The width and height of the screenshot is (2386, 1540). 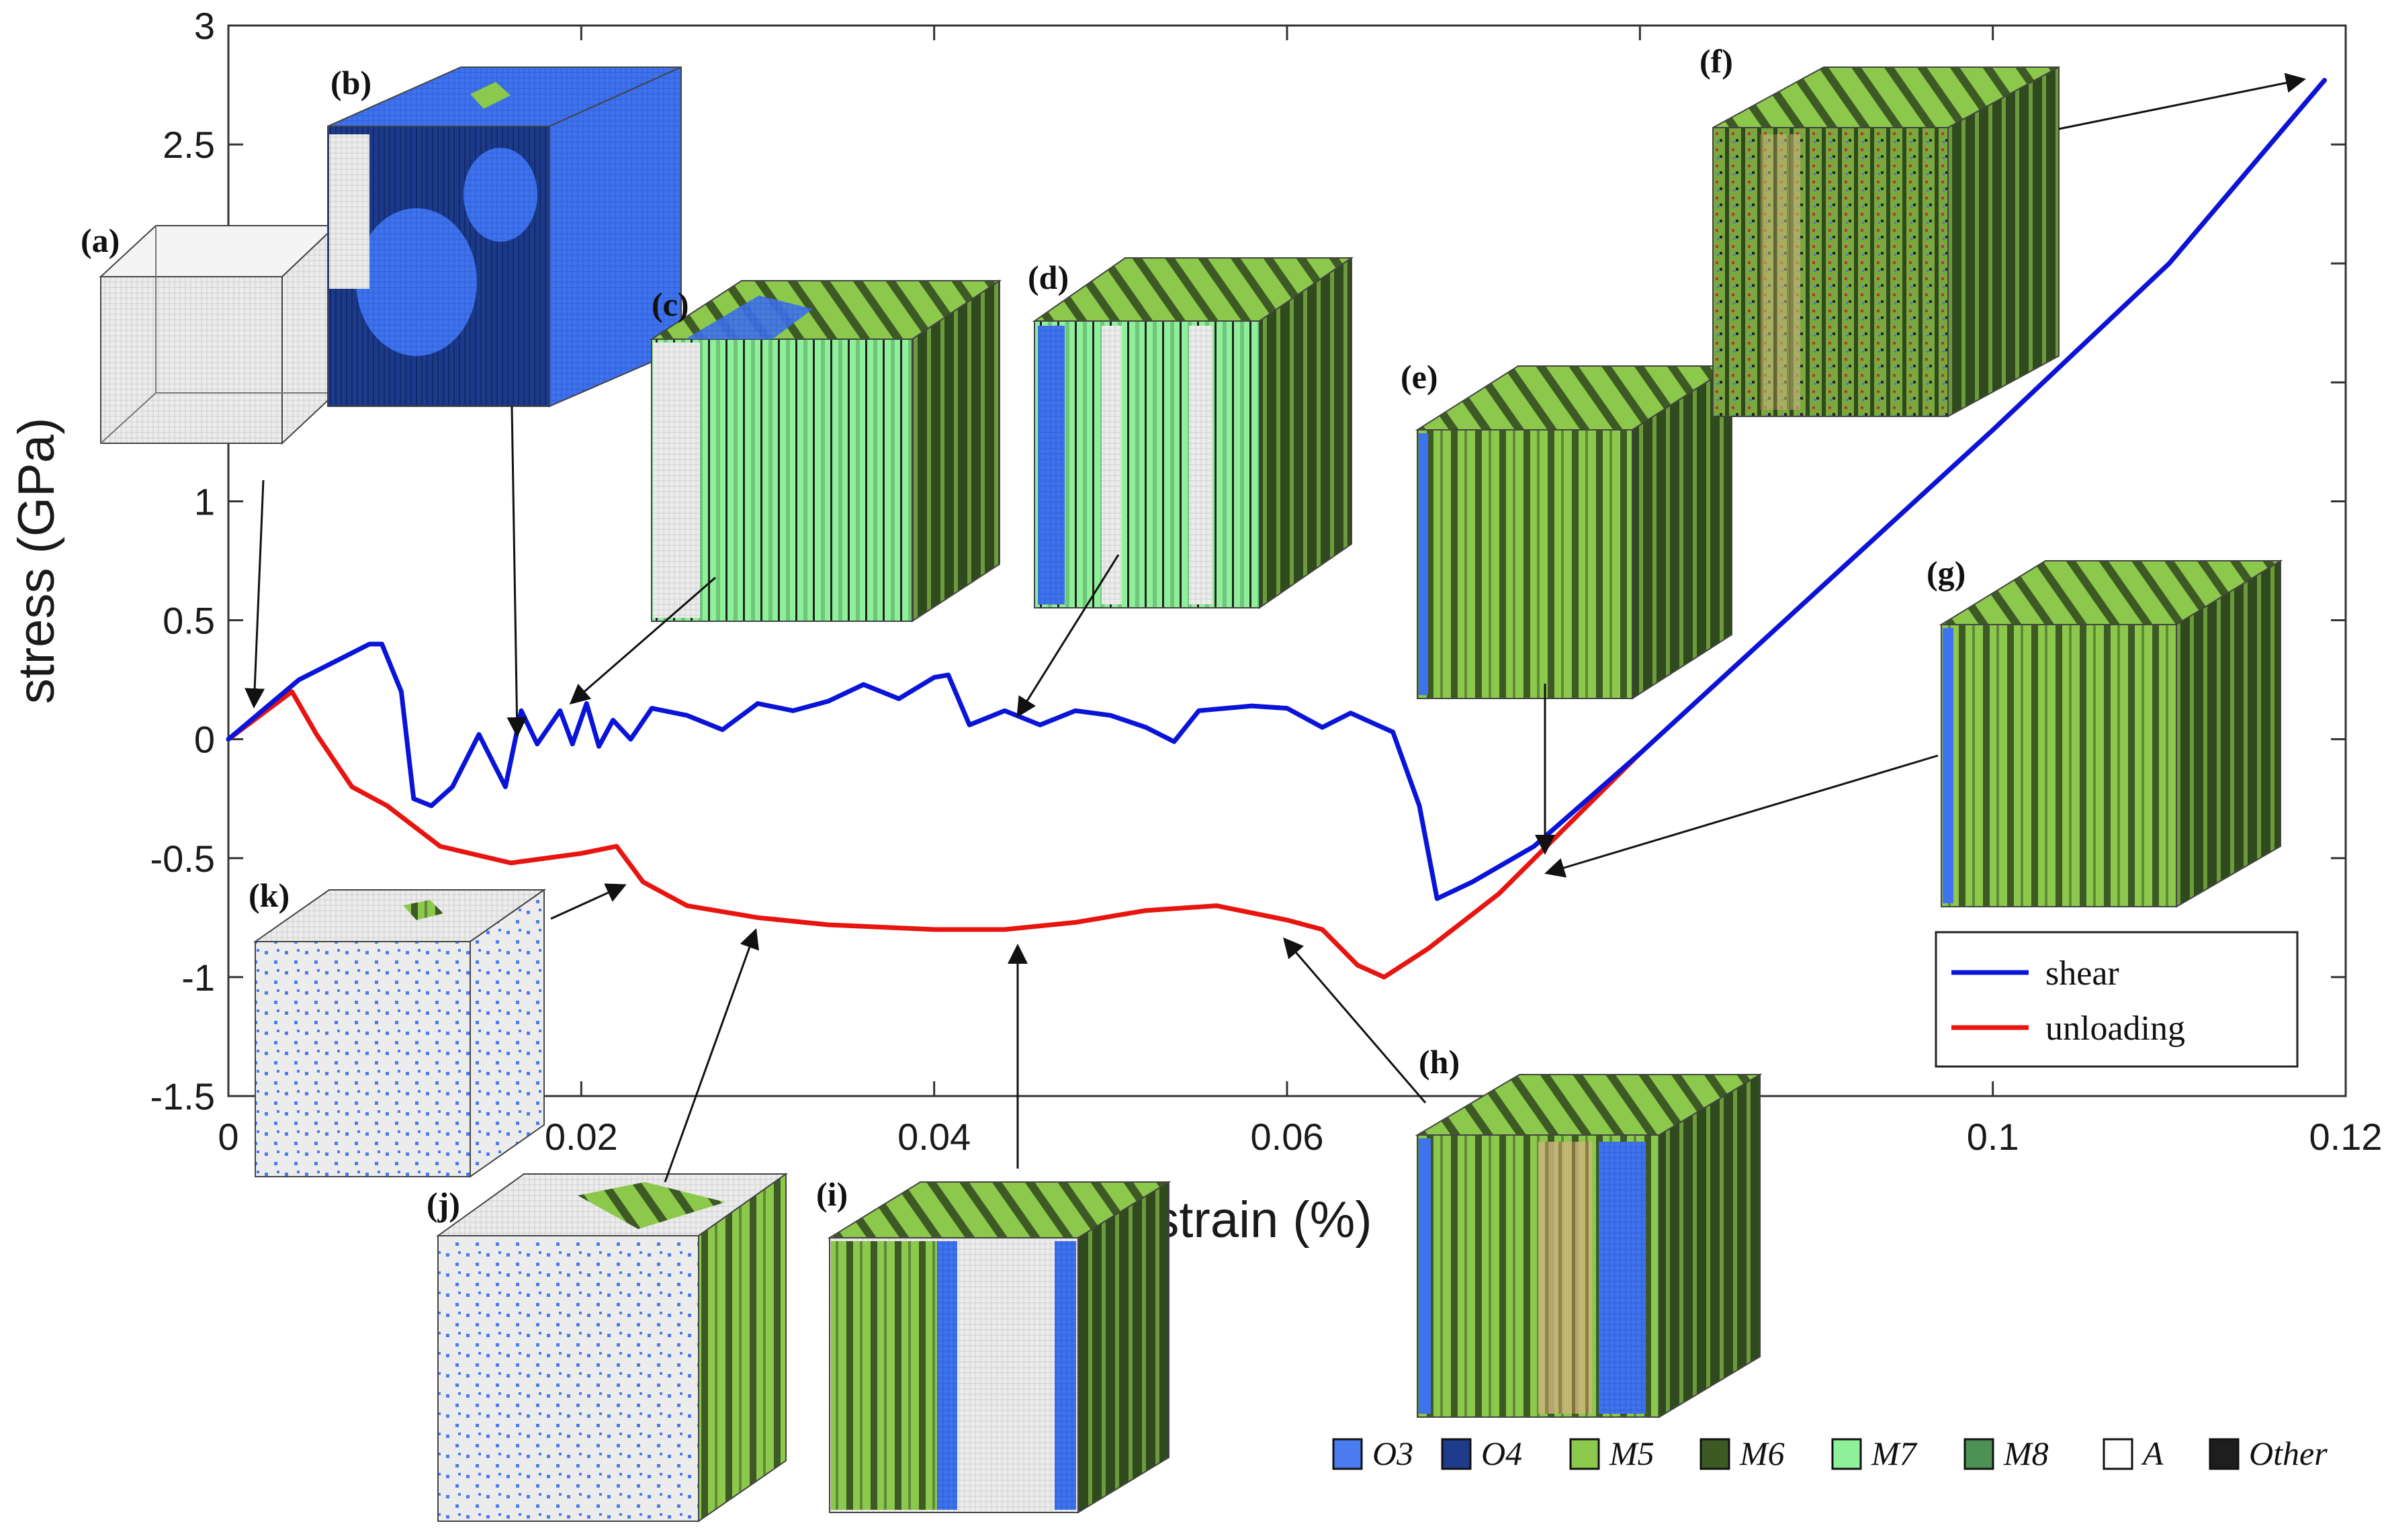 What do you see at coordinates (2115, 1029) in the screenshot?
I see `legend-label-unloading: unloading` at bounding box center [2115, 1029].